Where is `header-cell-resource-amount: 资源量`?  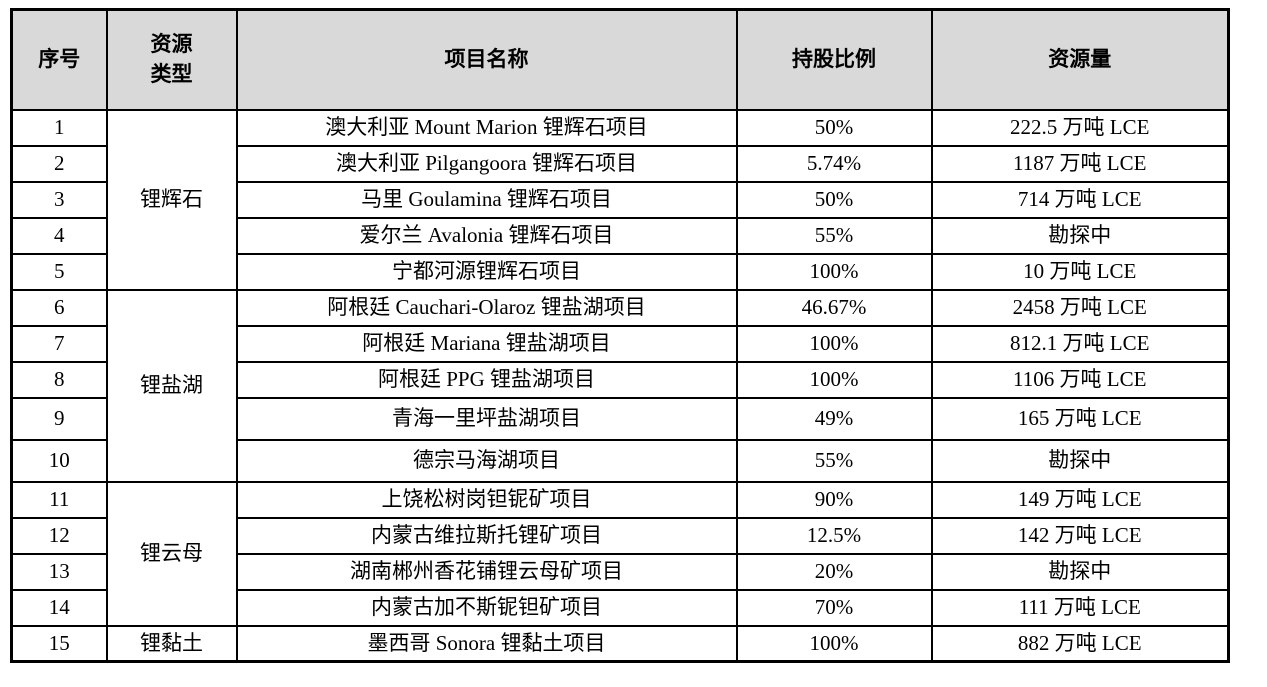
header-cell-resource-amount: 资源量 is located at coordinates (1080, 59).